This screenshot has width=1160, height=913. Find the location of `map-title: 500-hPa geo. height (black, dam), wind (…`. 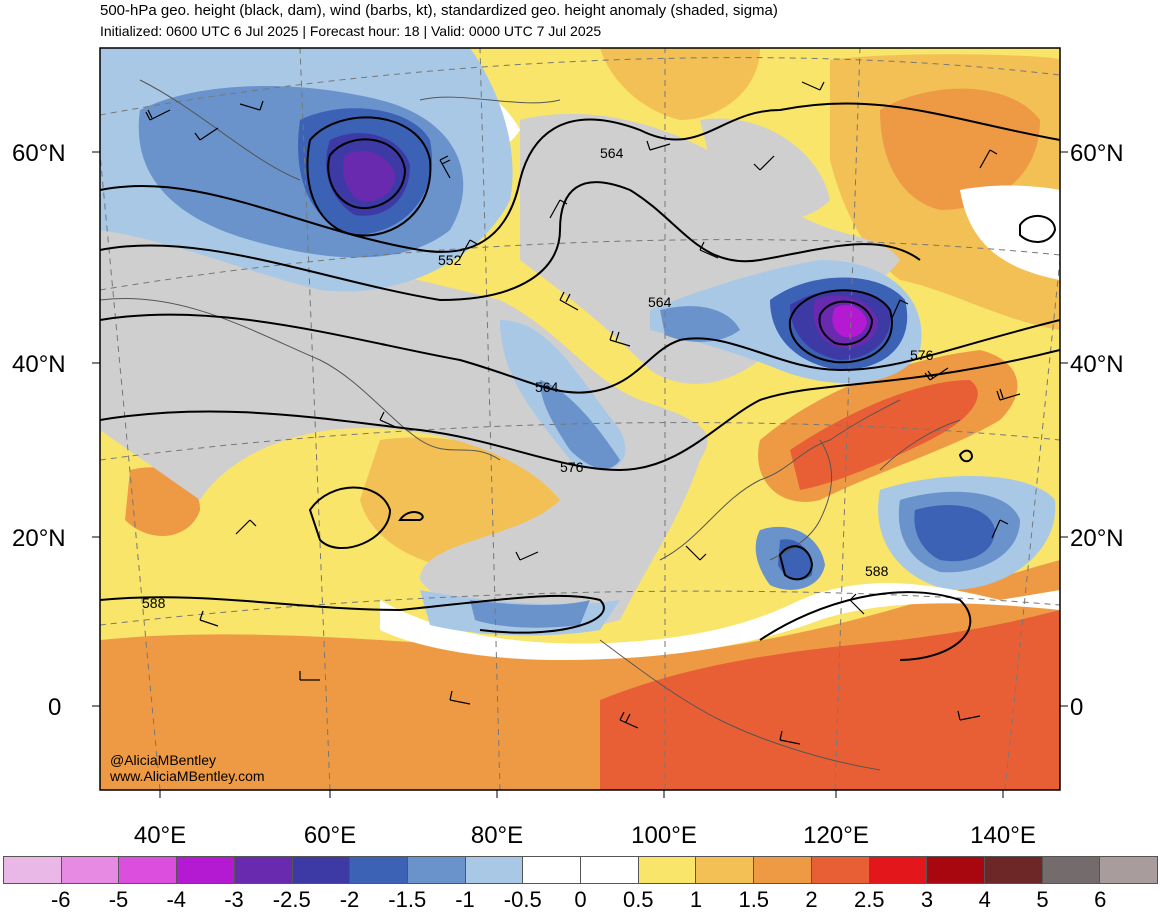

map-title: 500-hPa geo. height (black, dam), wind (… is located at coordinates (439, 10).